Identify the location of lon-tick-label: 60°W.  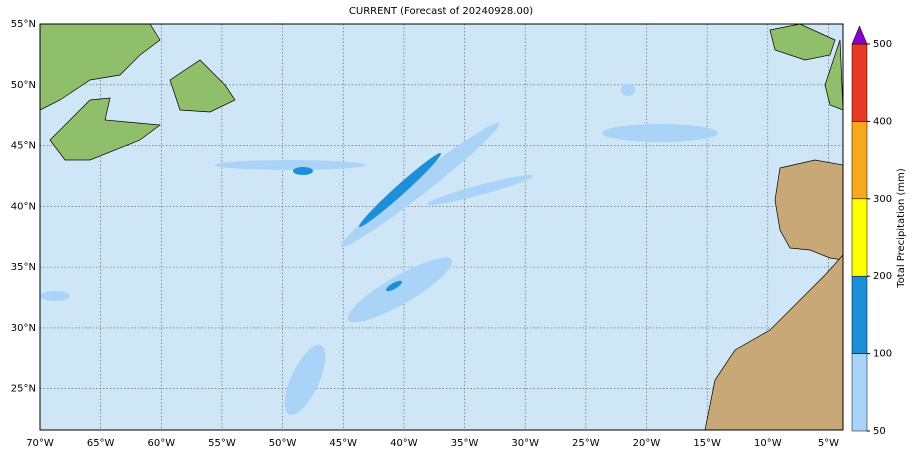
(161, 443).